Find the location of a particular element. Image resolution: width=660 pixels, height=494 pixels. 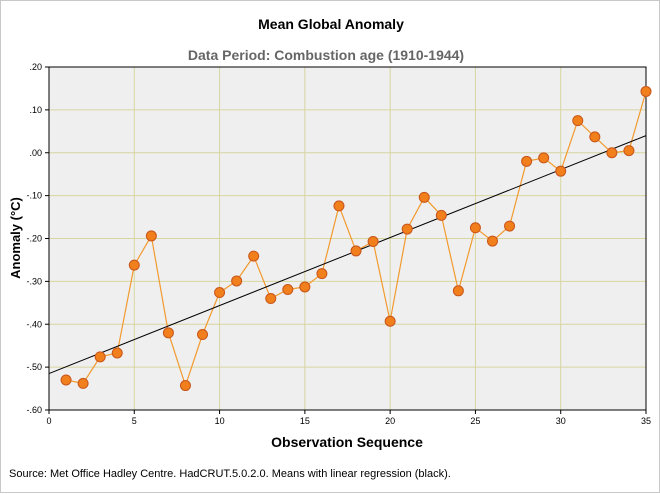

chart-title: Mean Global Anomaly is located at coordinates (331, 24).